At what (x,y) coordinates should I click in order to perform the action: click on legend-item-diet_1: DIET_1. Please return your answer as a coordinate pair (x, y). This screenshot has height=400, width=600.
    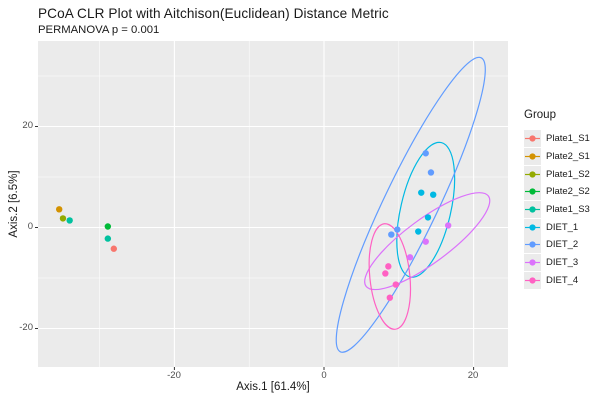
    Looking at the image, I should click on (557, 227).